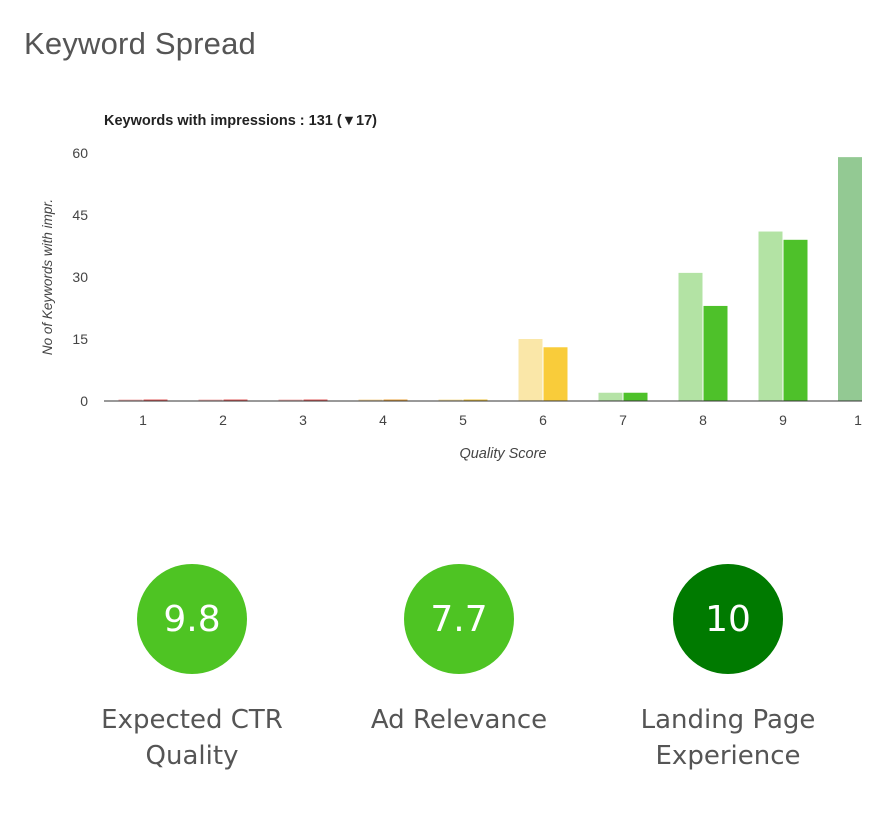  Describe the element at coordinates (303, 420) in the screenshot. I see `x-tick-label: 3` at that location.